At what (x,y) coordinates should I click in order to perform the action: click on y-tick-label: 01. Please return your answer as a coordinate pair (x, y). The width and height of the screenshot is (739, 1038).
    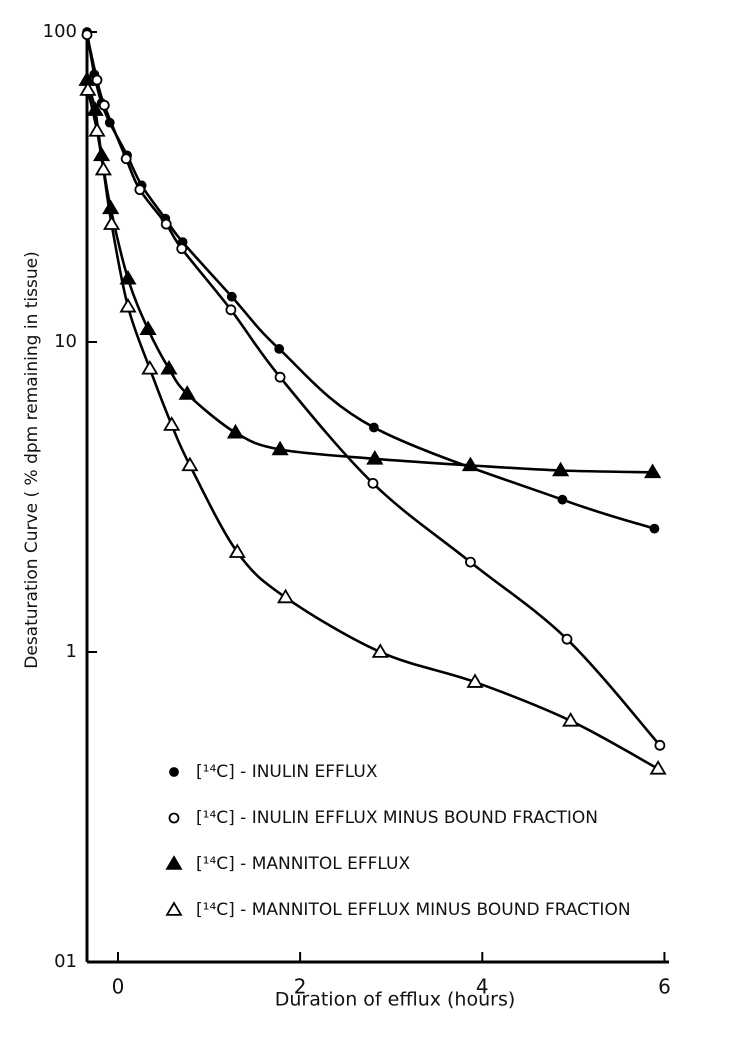
    Looking at the image, I should click on (65, 961).